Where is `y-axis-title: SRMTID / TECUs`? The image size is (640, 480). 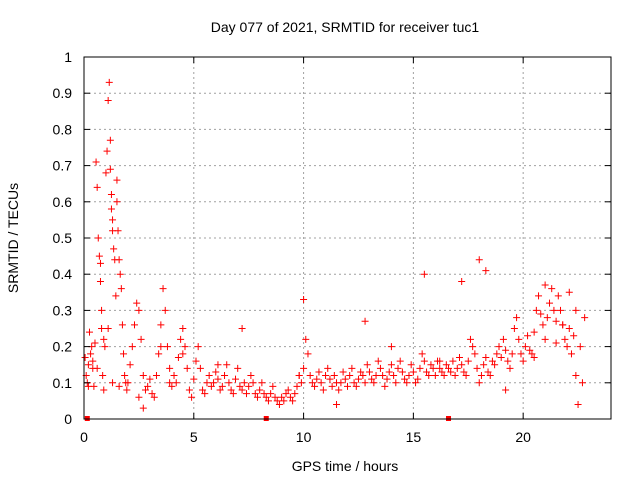
y-axis-title: SRMTID / TECUs is located at coordinates (13, 238).